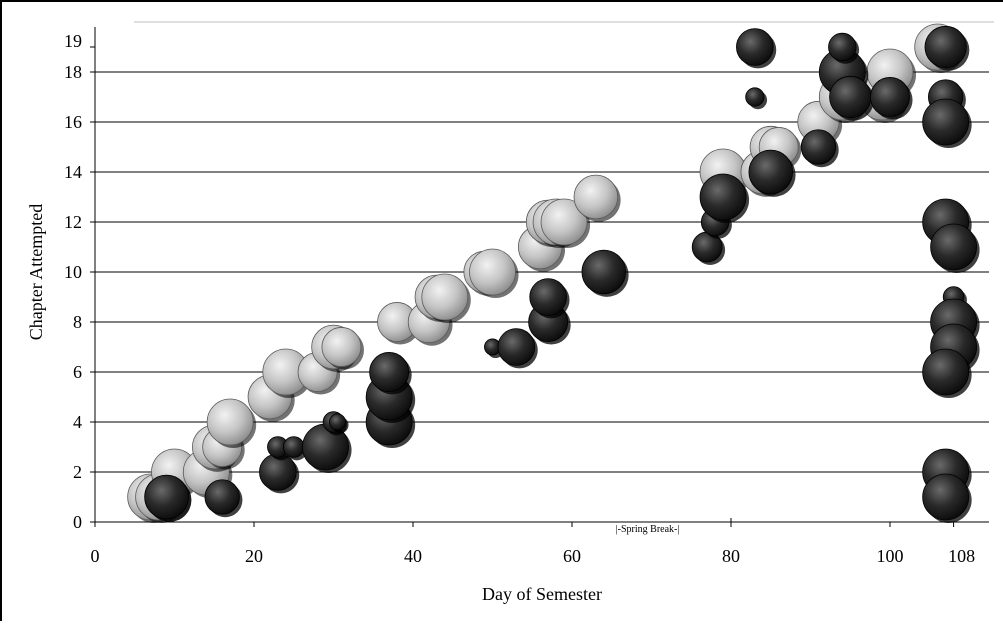 This screenshot has height=626, width=1003. Describe the element at coordinates (648, 529) in the screenshot. I see `spring-break-annotation: |-Spring Break-|` at that location.